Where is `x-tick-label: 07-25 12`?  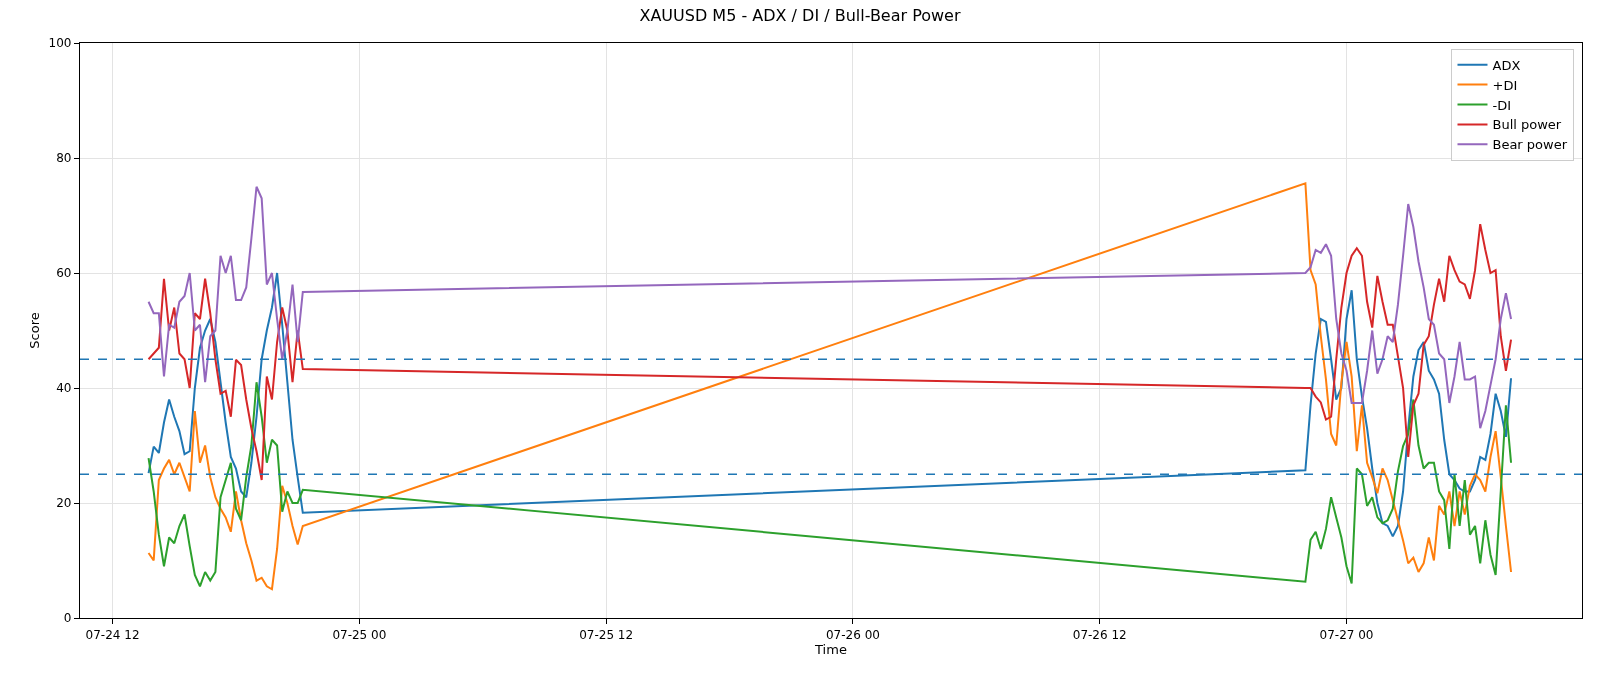
x-tick-label: 07-25 12 is located at coordinates (606, 634).